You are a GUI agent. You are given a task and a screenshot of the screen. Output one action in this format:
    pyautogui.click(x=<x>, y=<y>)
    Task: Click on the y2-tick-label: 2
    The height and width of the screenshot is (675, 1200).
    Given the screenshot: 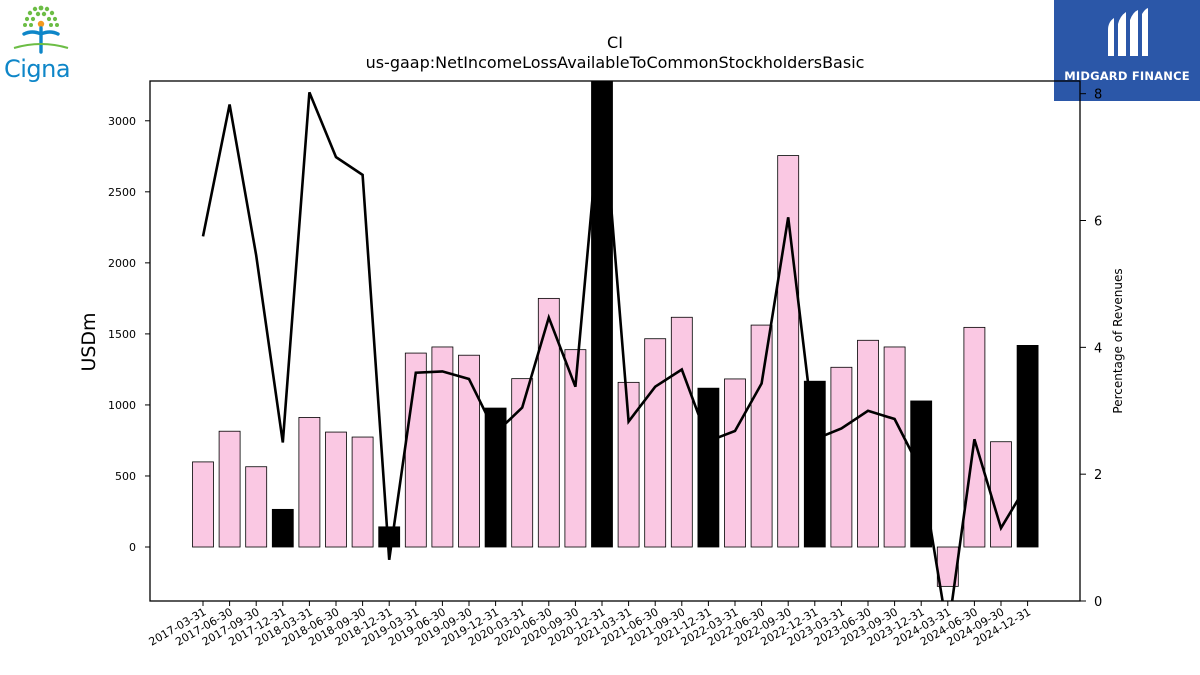 What is the action you would take?
    pyautogui.click(x=1098, y=475)
    